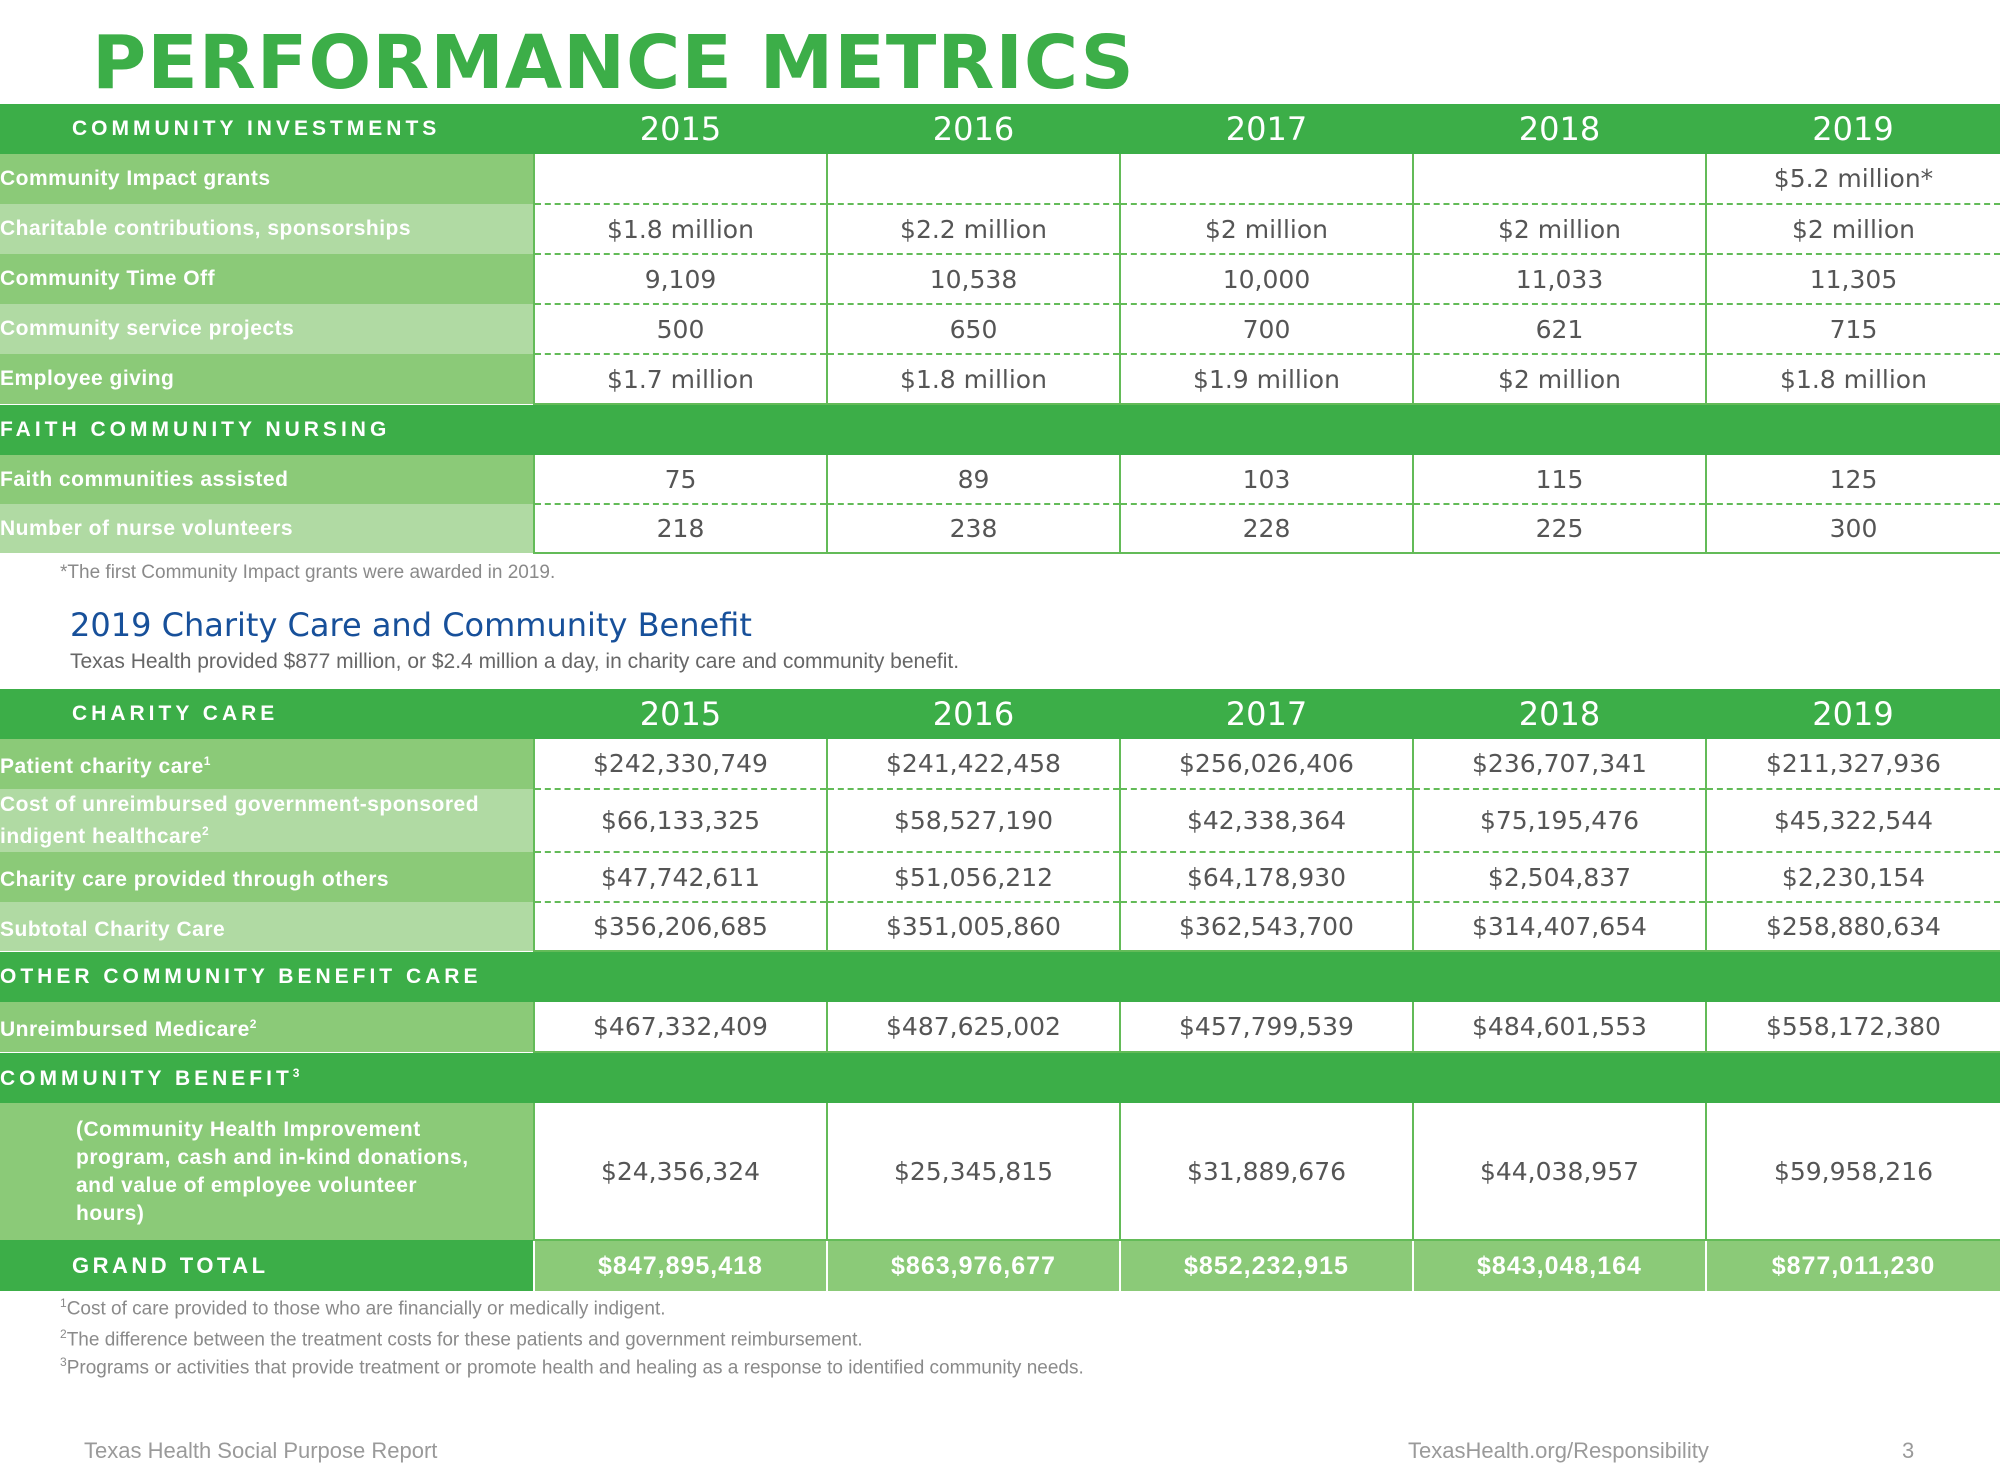  Describe the element at coordinates (1852, 764) in the screenshot. I see `cell-value: $211,327,936` at that location.